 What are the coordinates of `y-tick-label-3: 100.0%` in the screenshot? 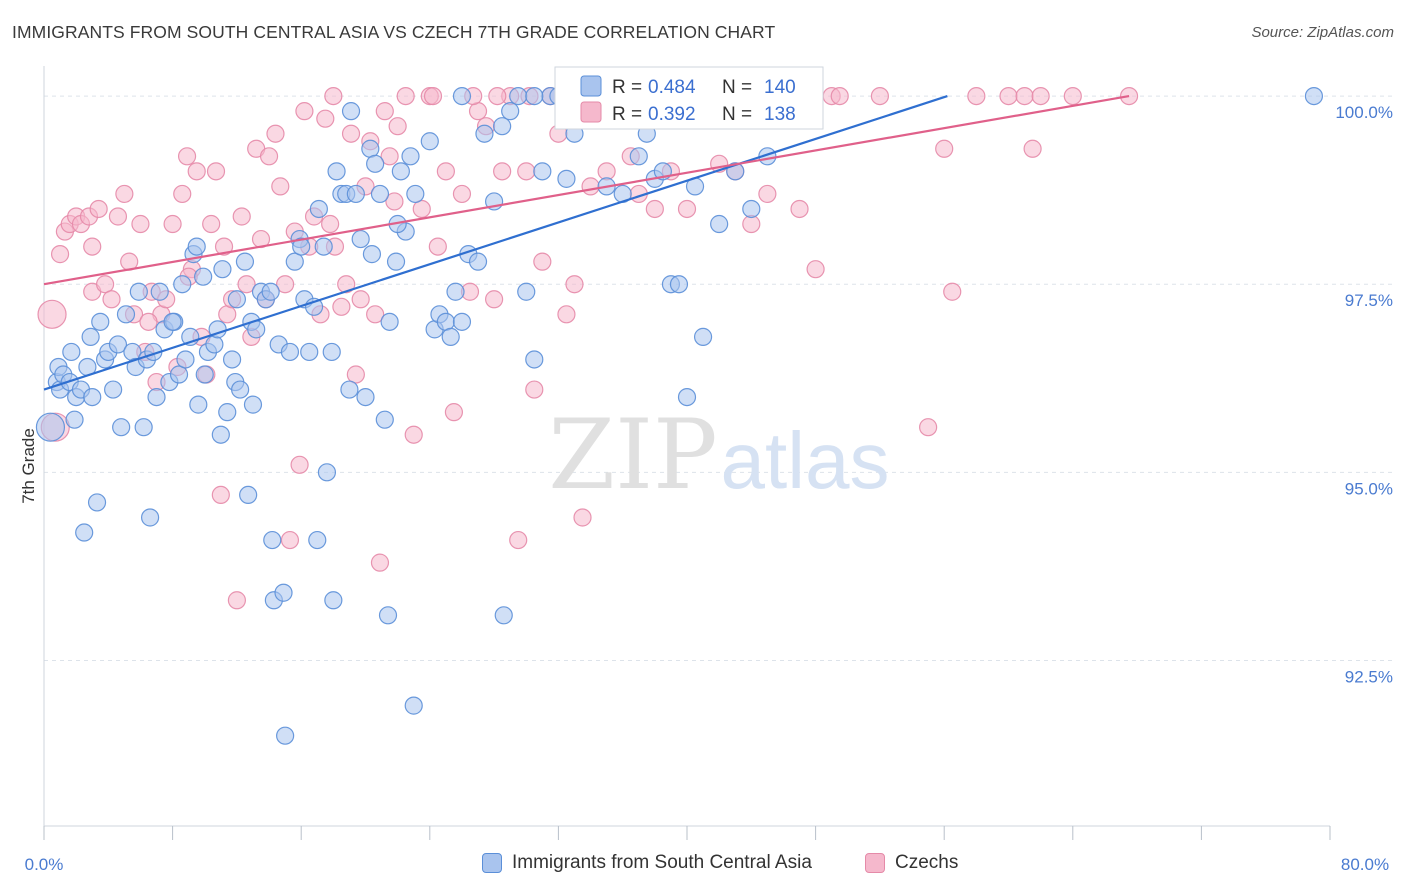 It's located at (1364, 112).